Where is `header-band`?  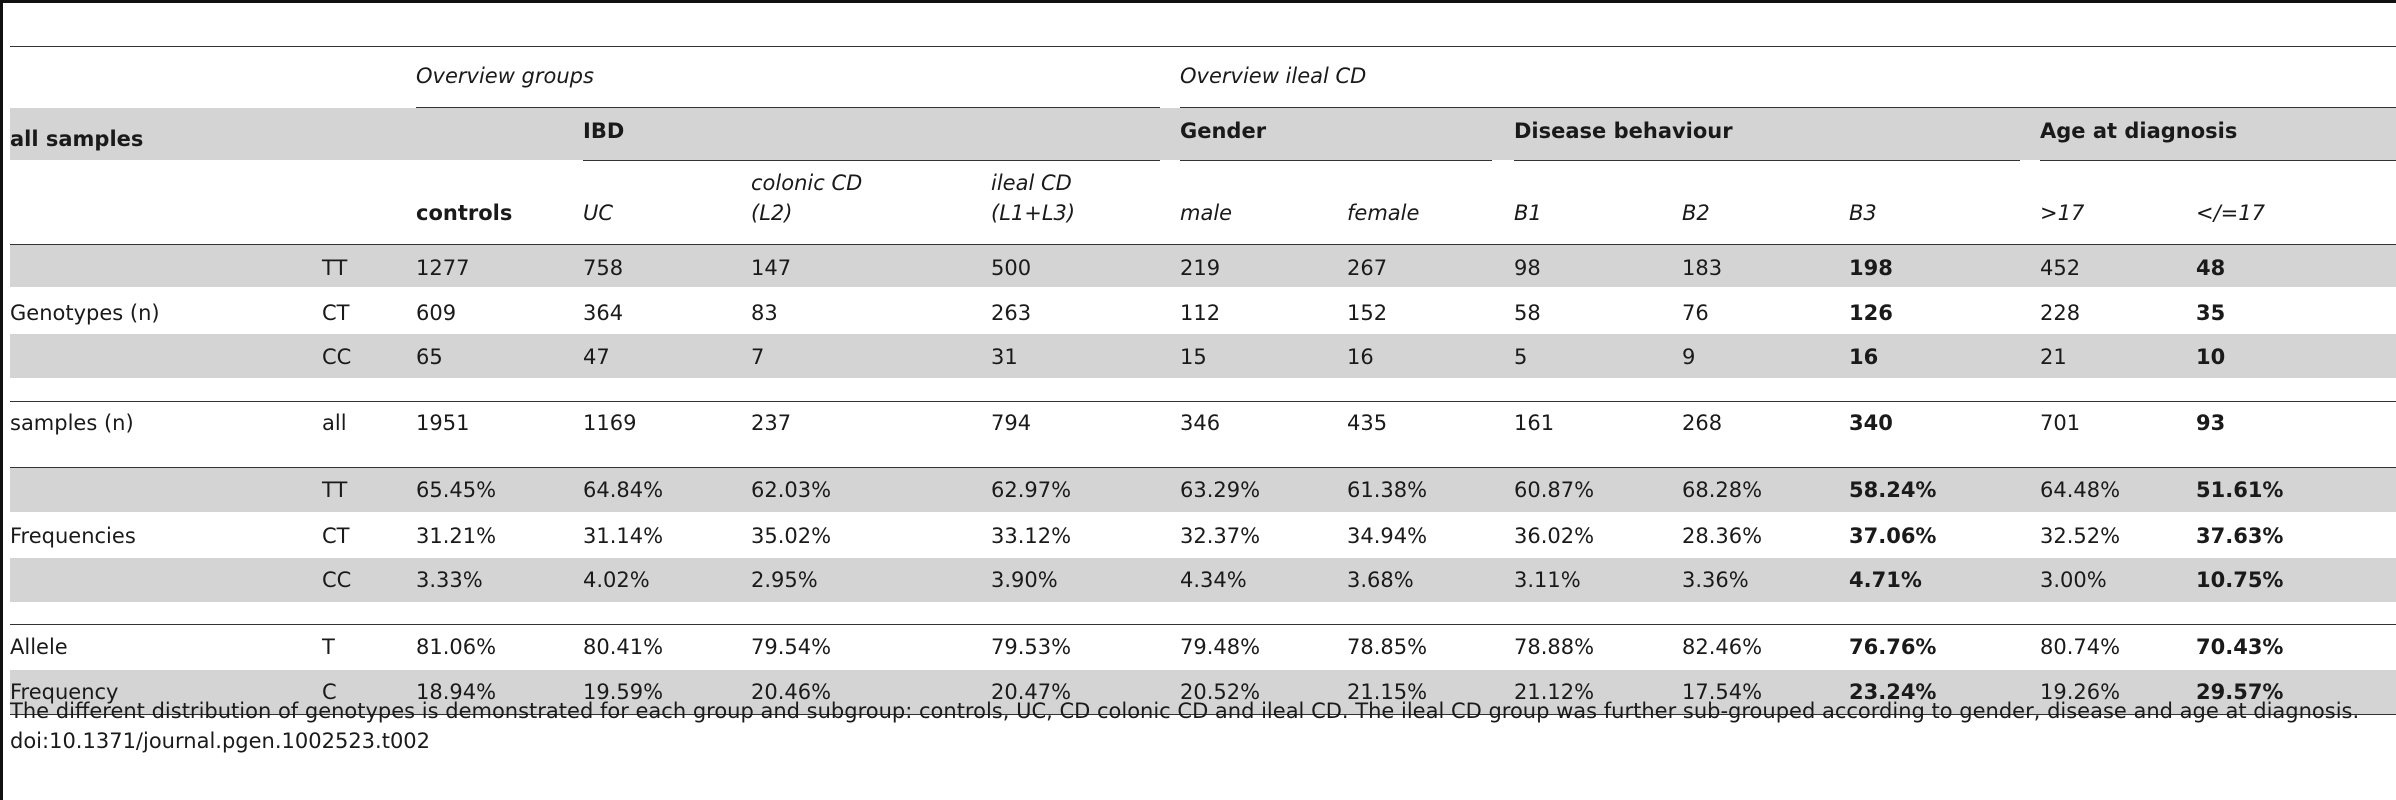
header-band is located at coordinates (1203, 134).